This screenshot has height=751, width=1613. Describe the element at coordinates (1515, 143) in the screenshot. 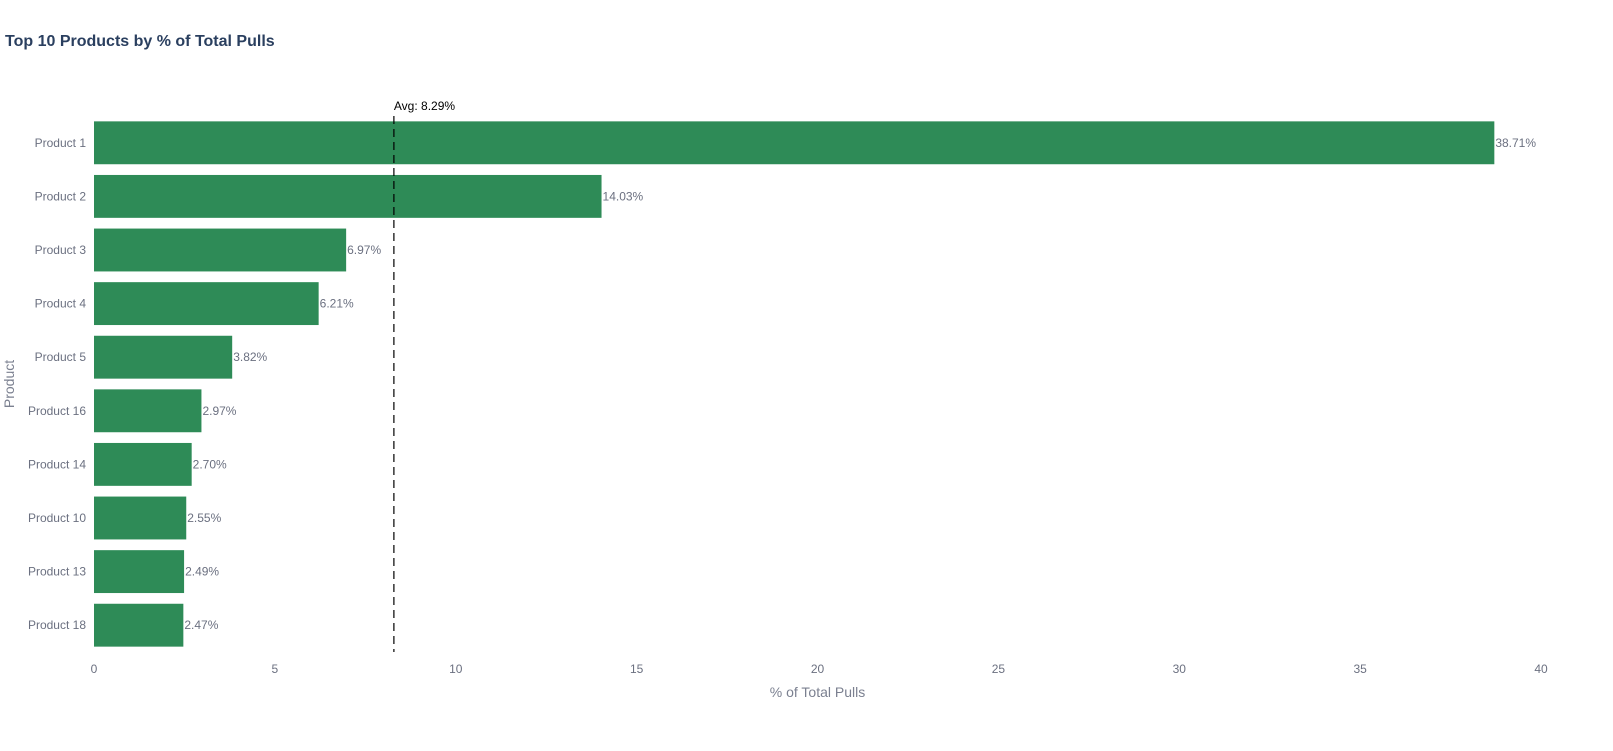

I see `data-label: 38.71%` at that location.